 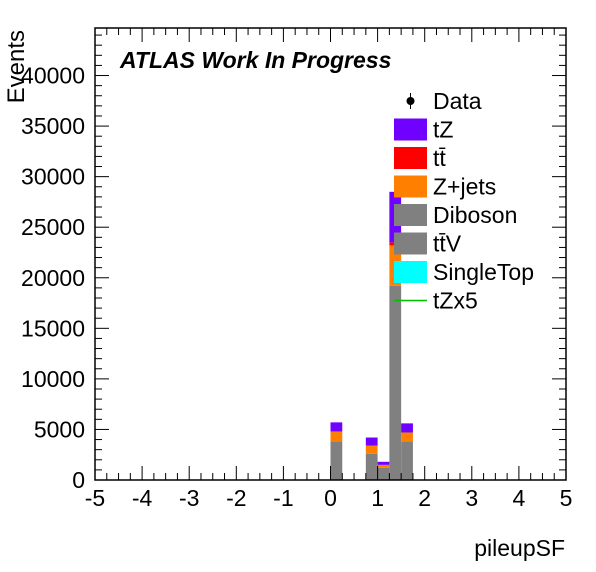 I want to click on y-tick-label: 25000, so click(x=53, y=227).